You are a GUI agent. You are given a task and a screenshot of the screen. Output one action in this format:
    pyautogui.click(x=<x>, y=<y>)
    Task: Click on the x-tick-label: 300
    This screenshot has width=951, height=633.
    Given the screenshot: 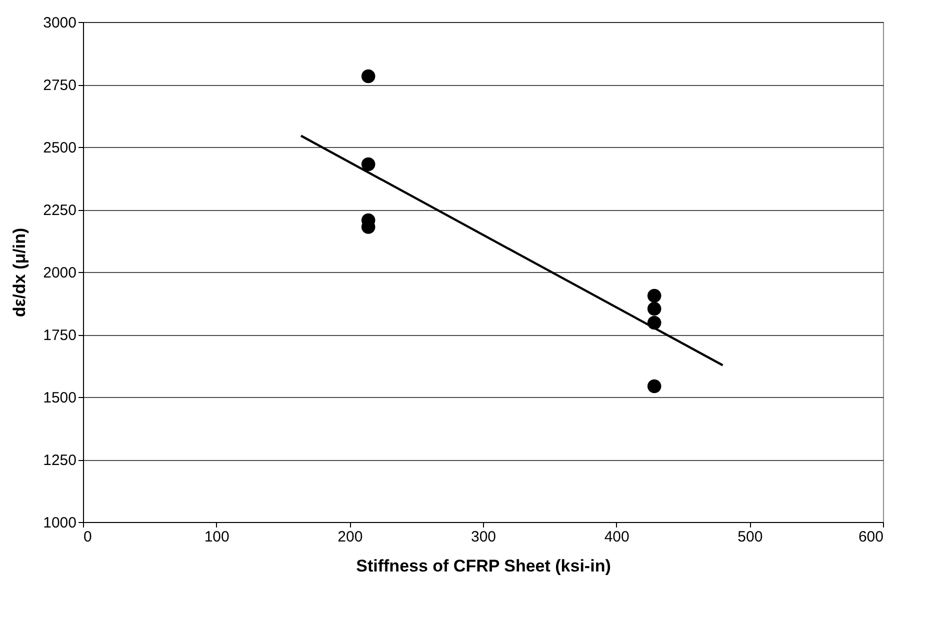 What is the action you would take?
    pyautogui.click(x=483, y=537)
    